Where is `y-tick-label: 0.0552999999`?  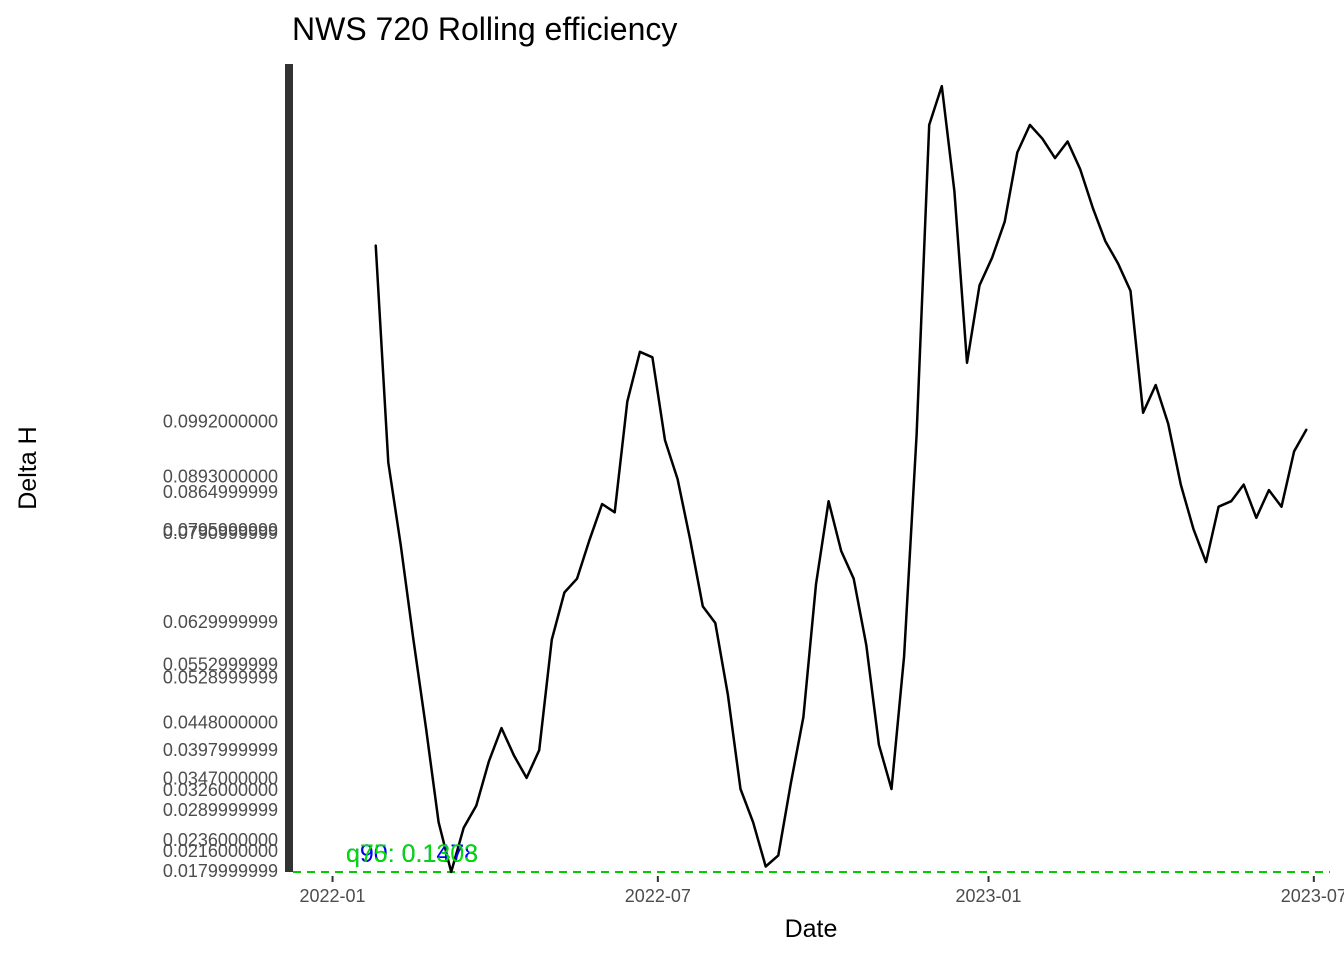 y-tick-label: 0.0552999999 is located at coordinates (220, 664).